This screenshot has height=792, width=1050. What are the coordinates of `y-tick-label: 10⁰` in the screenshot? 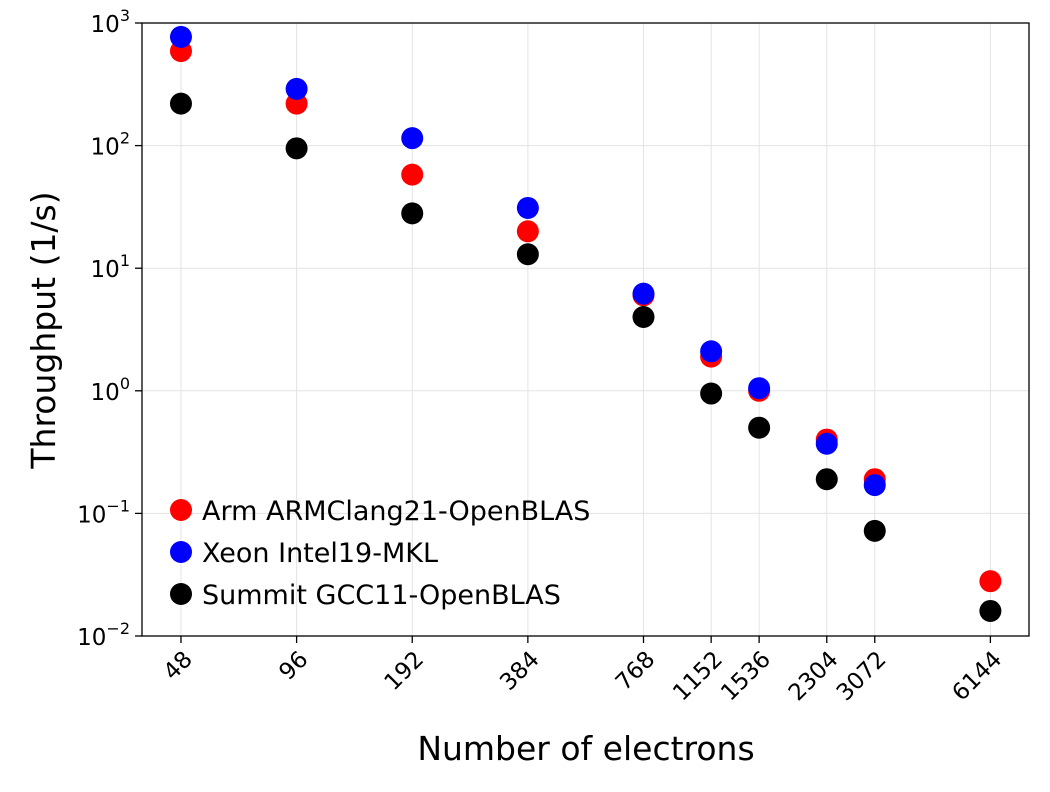 It's located at (110, 390).